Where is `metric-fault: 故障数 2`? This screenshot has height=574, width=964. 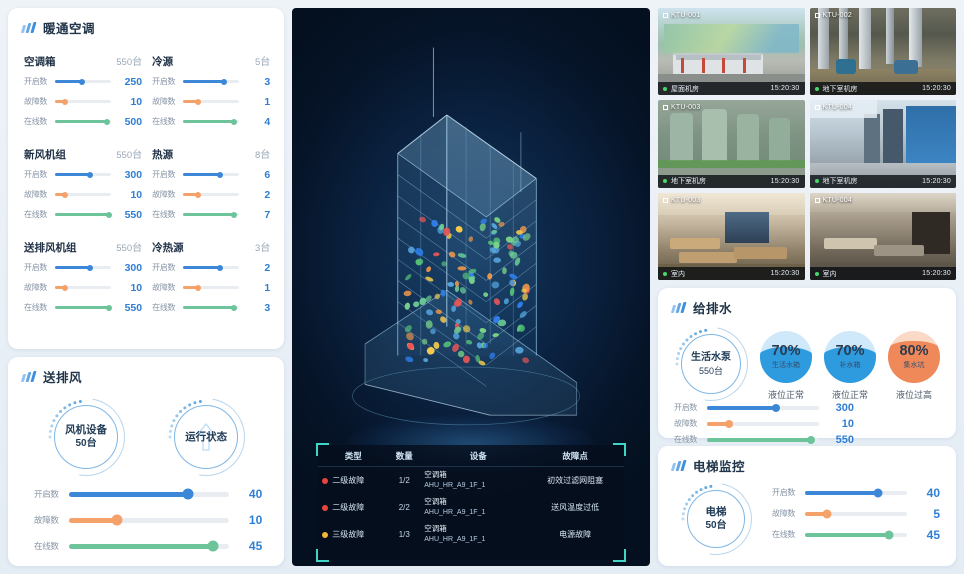 metric-fault: 故障数 2 is located at coordinates (211, 195).